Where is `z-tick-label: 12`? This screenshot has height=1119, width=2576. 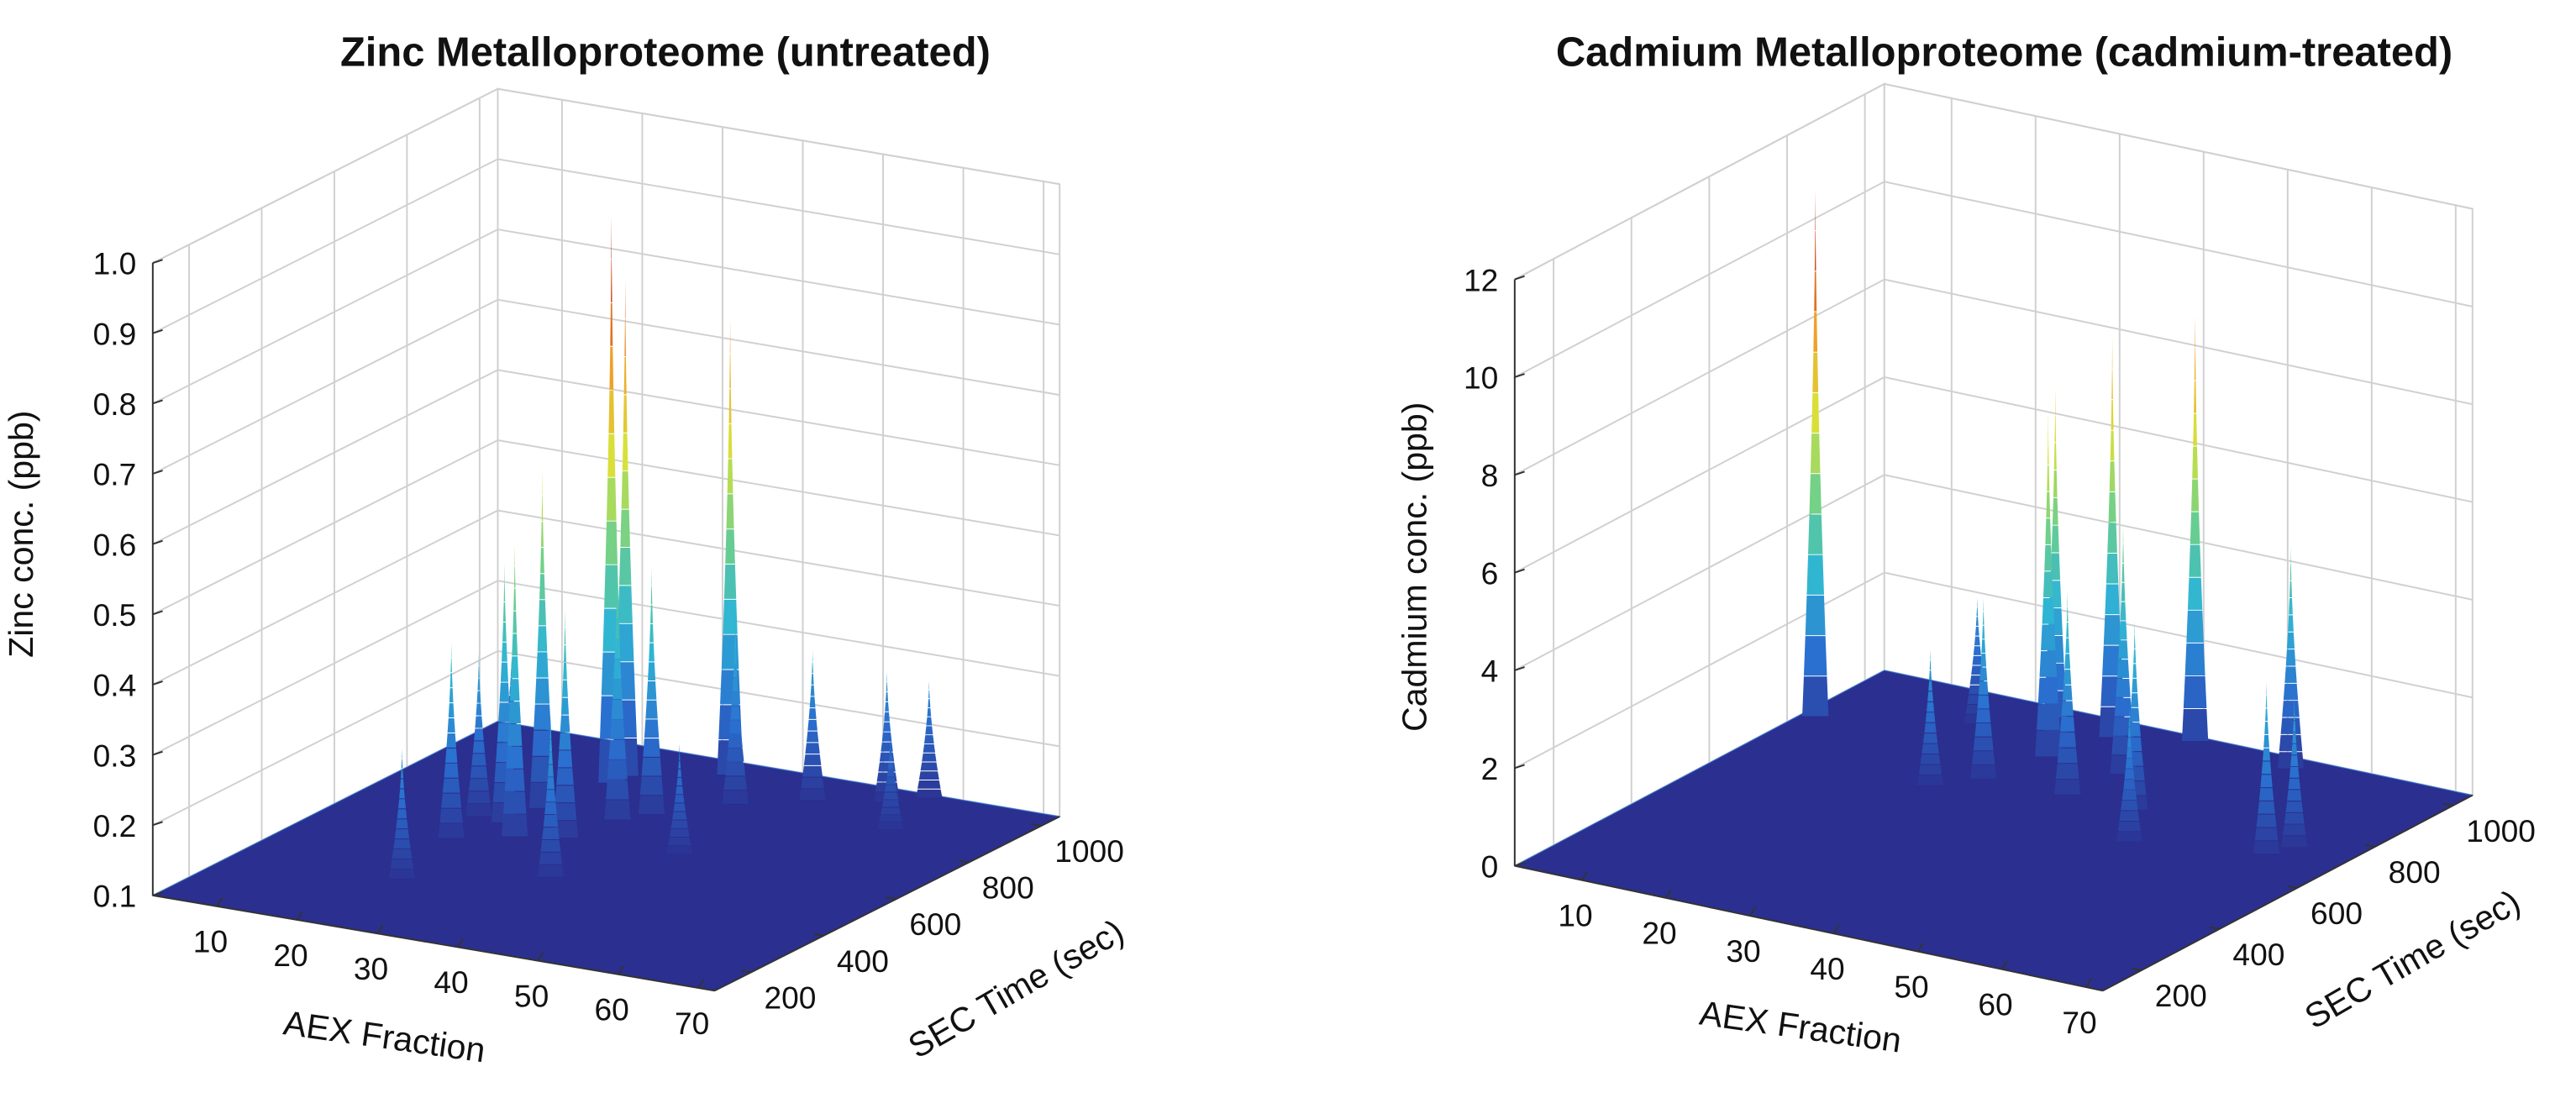 z-tick-label: 12 is located at coordinates (1481, 279).